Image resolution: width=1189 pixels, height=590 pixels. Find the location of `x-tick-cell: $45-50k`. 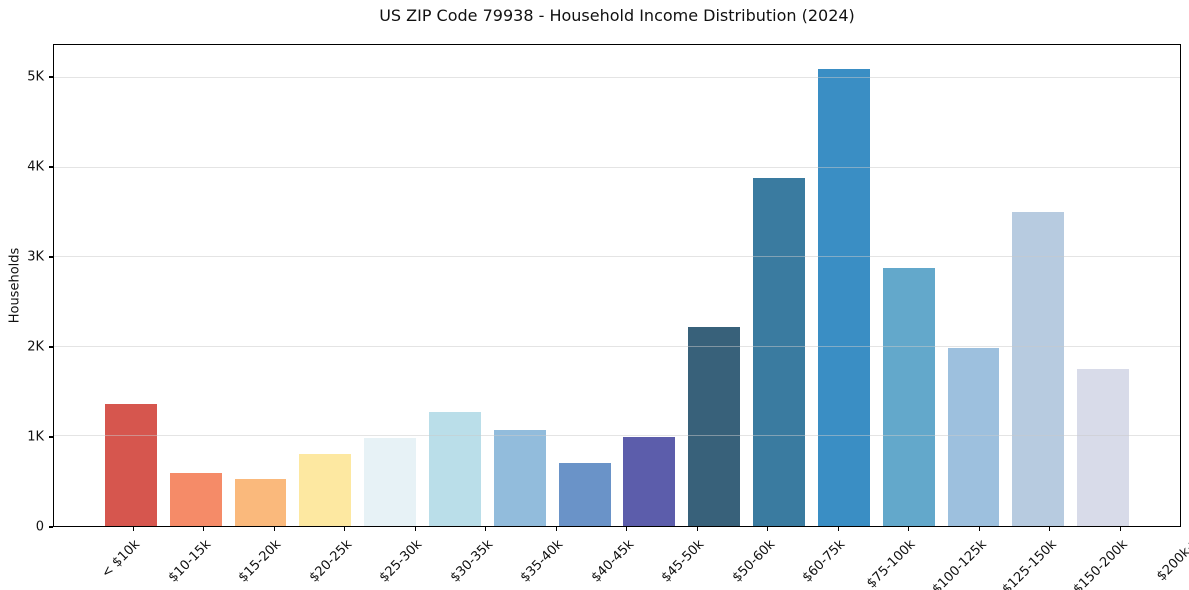

x-tick-cell: $45-50k is located at coordinates (695, 558).